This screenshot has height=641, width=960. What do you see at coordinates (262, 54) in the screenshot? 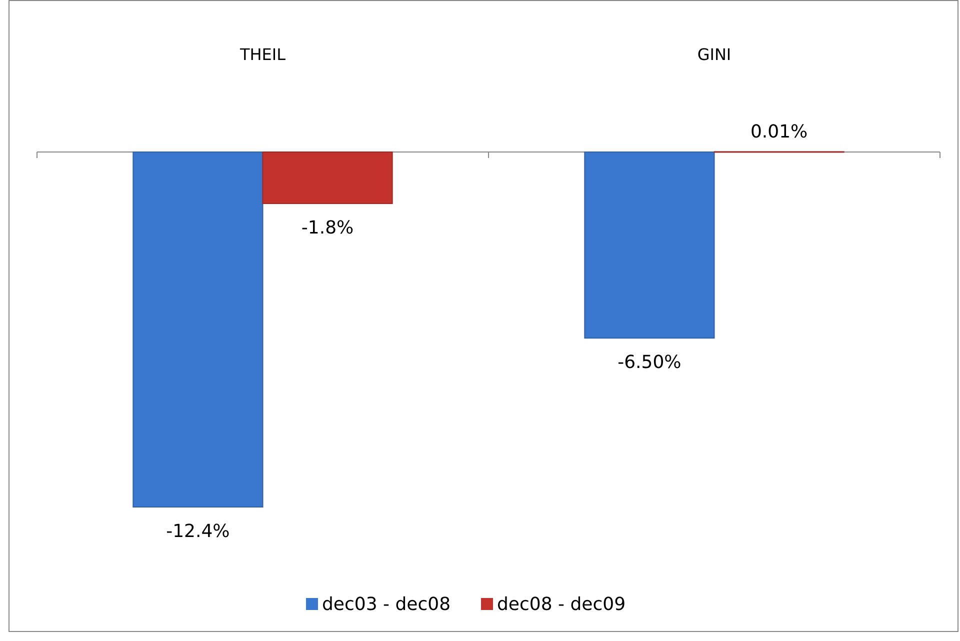
I see `x-tick-label: THEIL` at bounding box center [262, 54].